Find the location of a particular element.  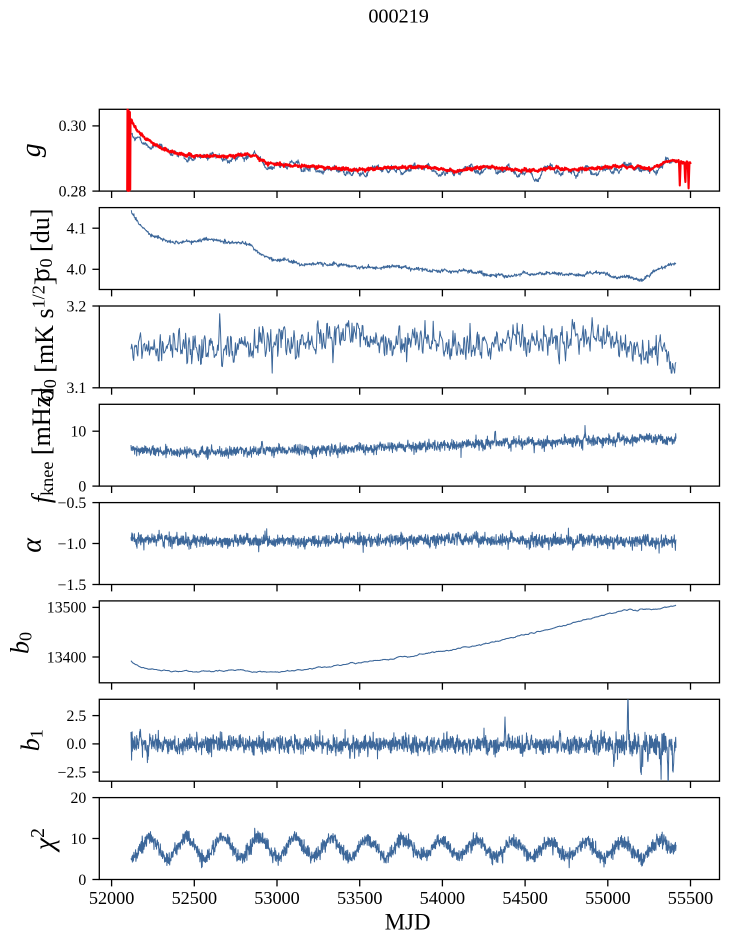

svg-text: 20 is located at coordinates (79, 798).